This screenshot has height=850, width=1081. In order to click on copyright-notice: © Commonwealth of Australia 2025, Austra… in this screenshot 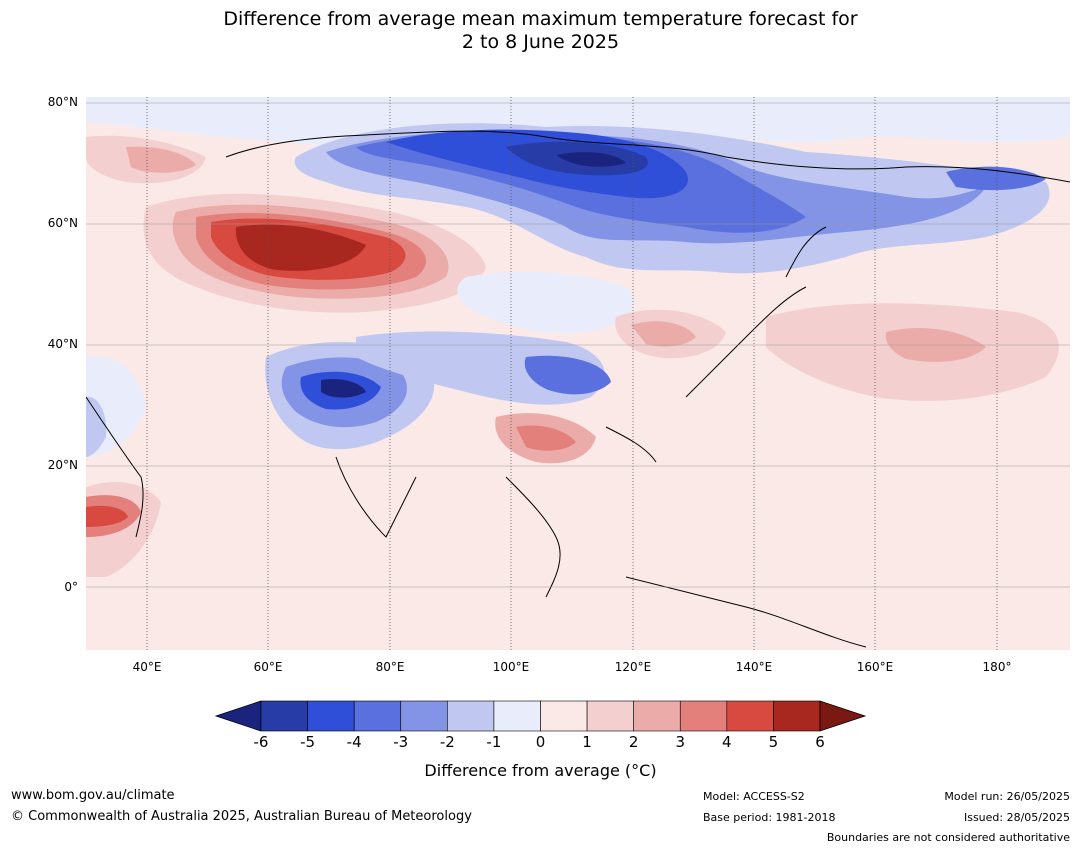, I will do `click(241, 816)`.